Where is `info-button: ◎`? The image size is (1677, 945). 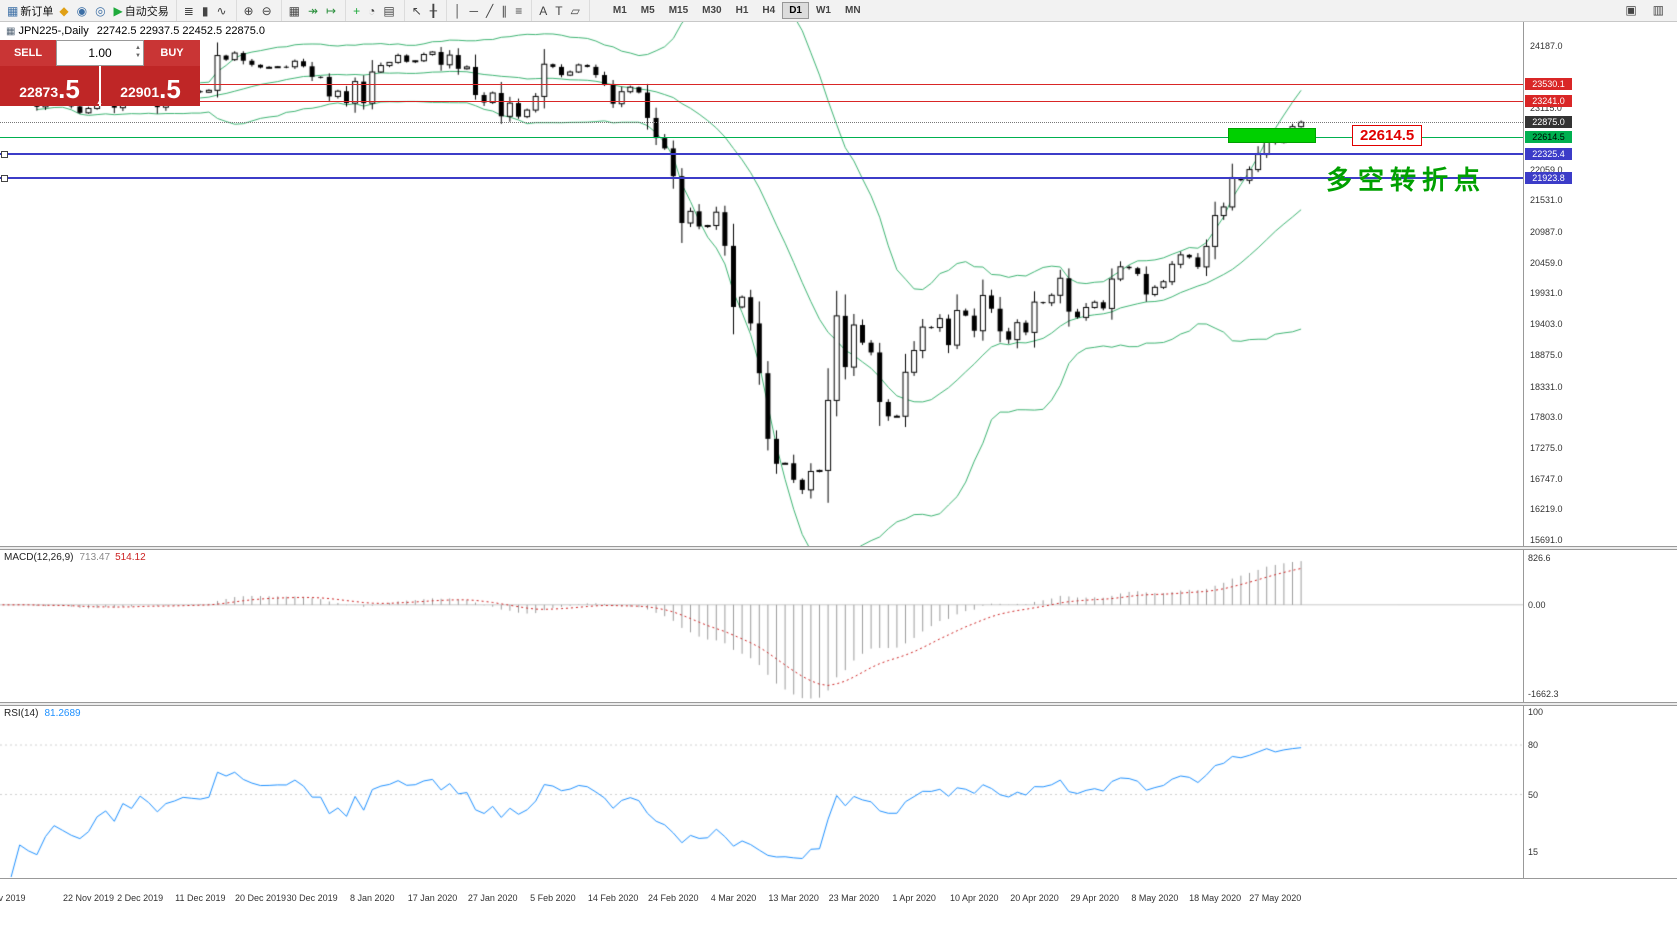
info-button: ◎ is located at coordinates (101, 11).